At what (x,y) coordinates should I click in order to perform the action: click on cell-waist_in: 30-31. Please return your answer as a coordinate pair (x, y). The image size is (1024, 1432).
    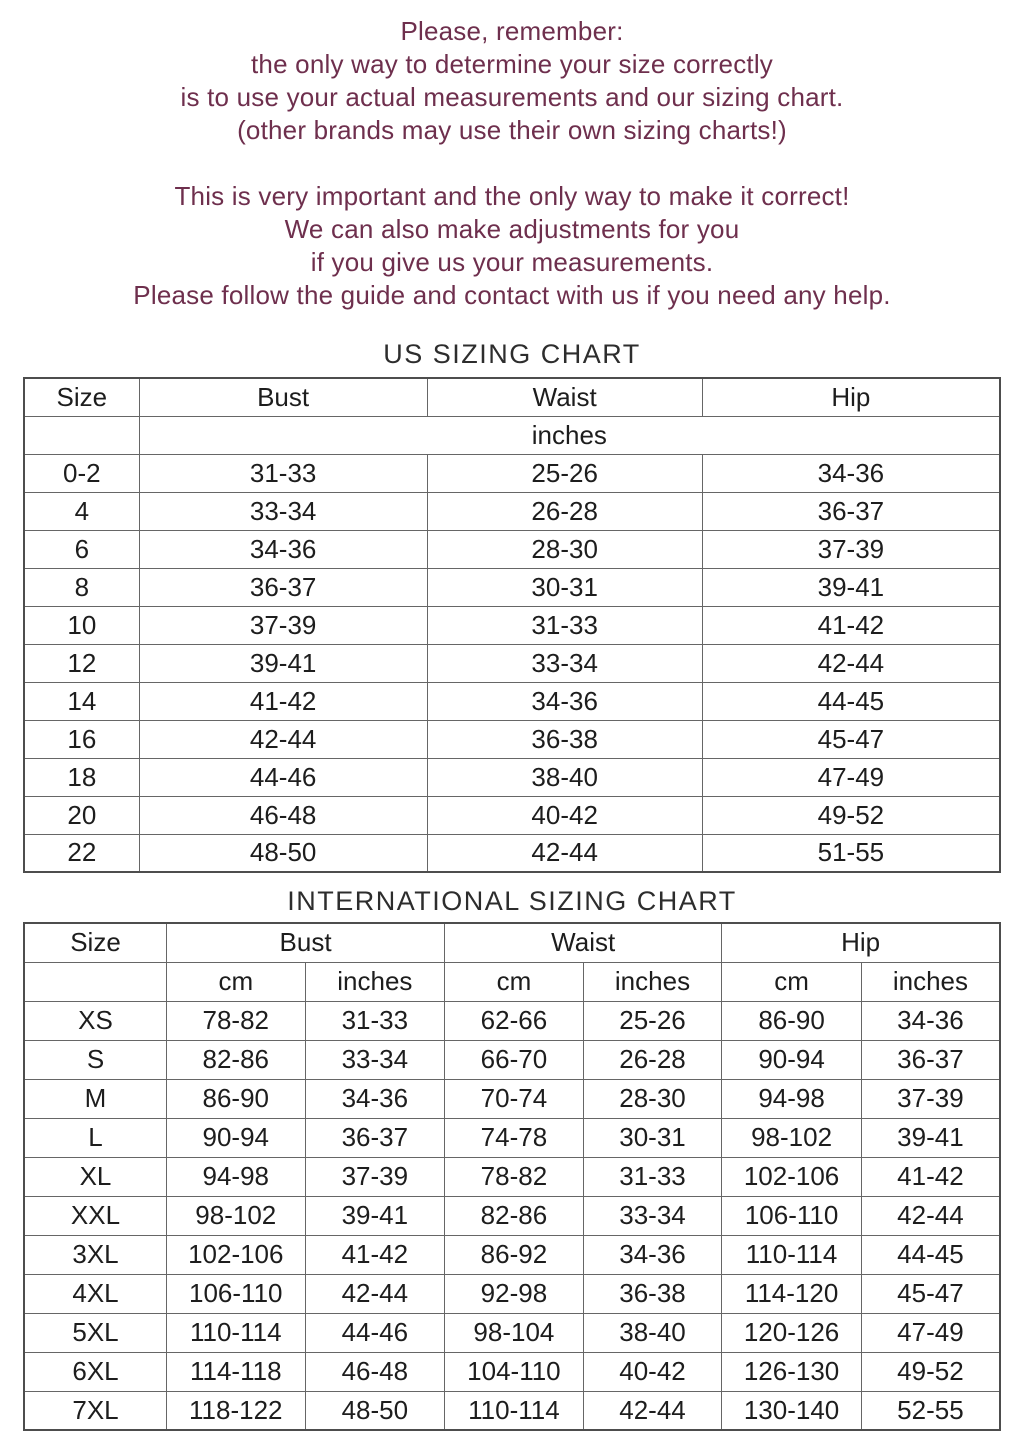
    Looking at the image, I should click on (652, 1137).